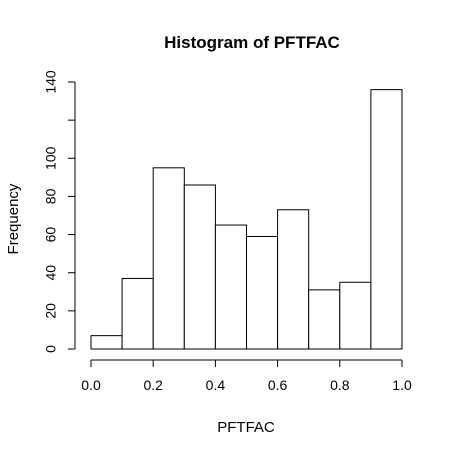 The width and height of the screenshot is (455, 457). What do you see at coordinates (278, 385) in the screenshot?
I see `x-tick-label-3: 0.6` at bounding box center [278, 385].